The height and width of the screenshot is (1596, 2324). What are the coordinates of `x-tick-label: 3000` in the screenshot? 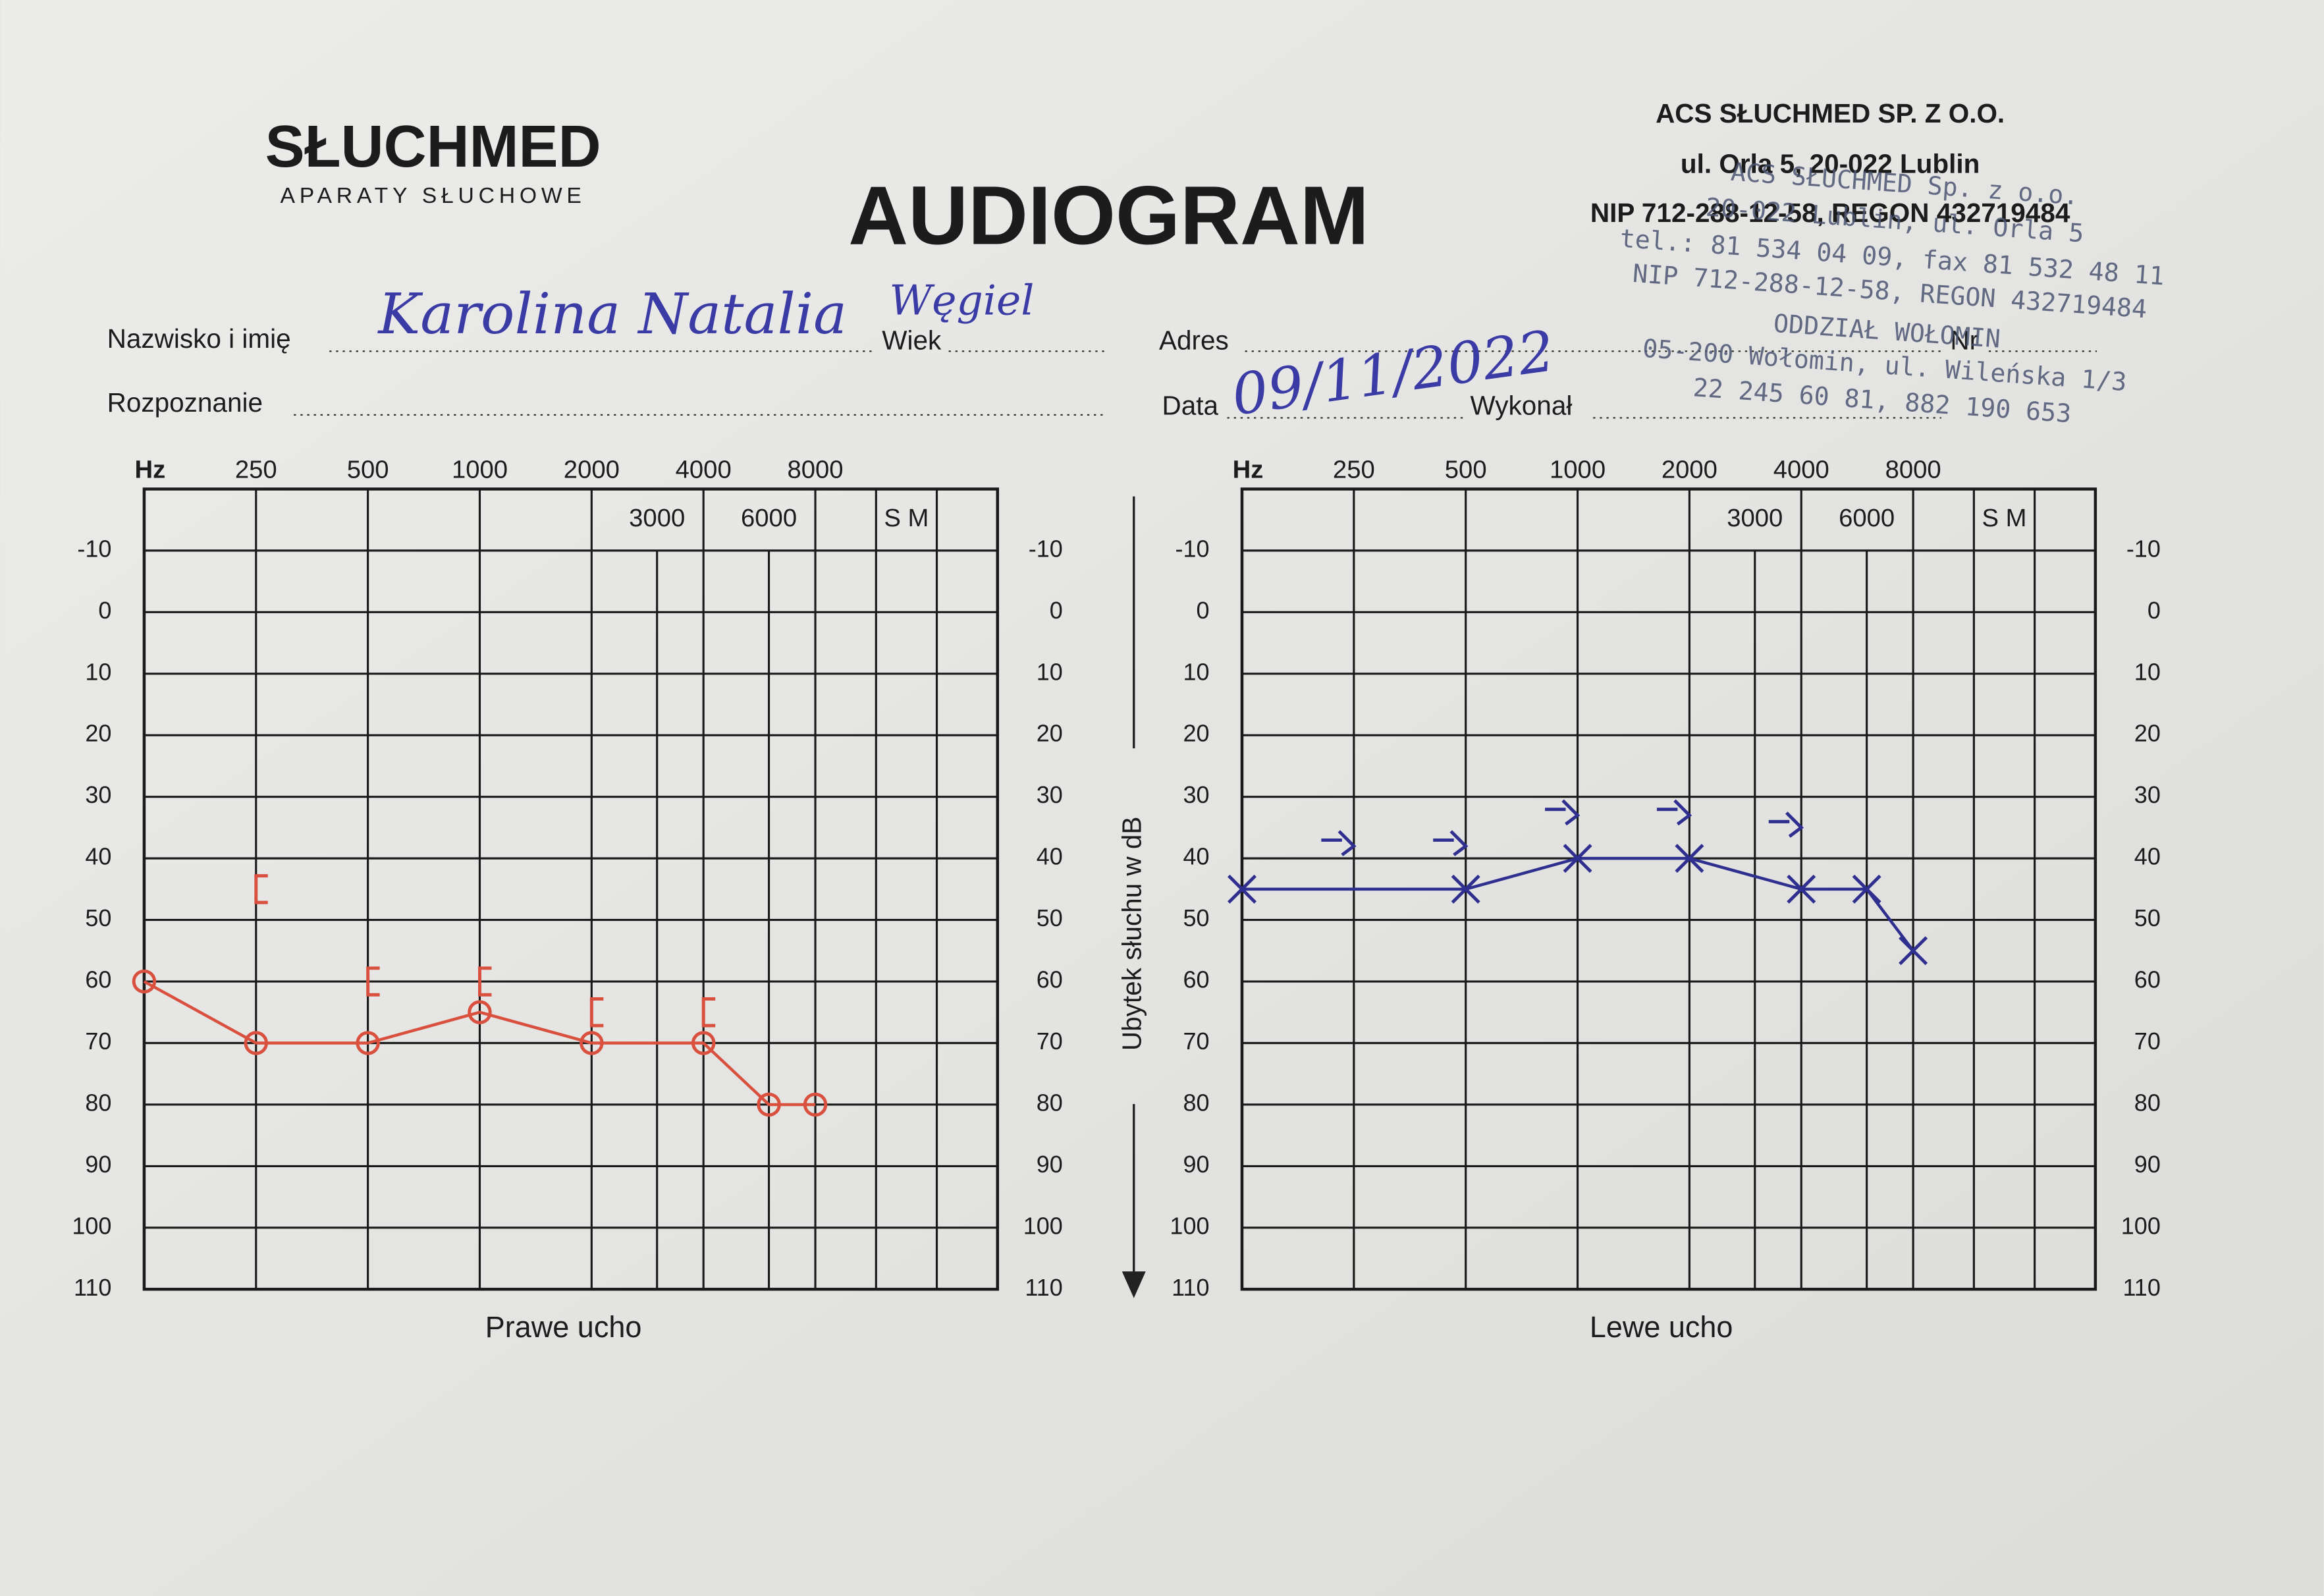 It's located at (1755, 518).